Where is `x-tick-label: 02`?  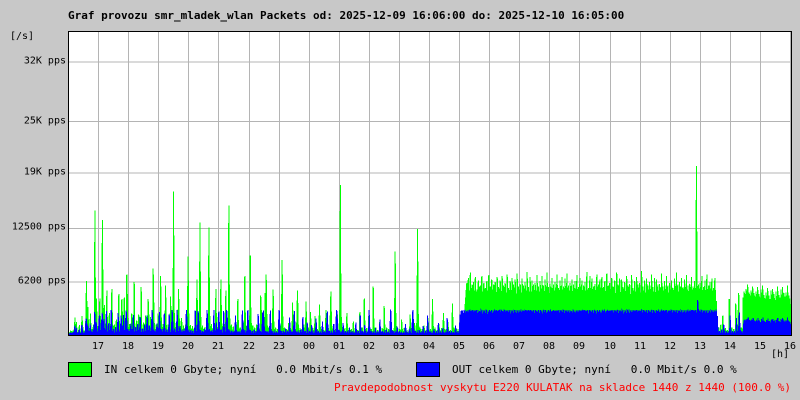
x-tick-label: 02 is located at coordinates (369, 346).